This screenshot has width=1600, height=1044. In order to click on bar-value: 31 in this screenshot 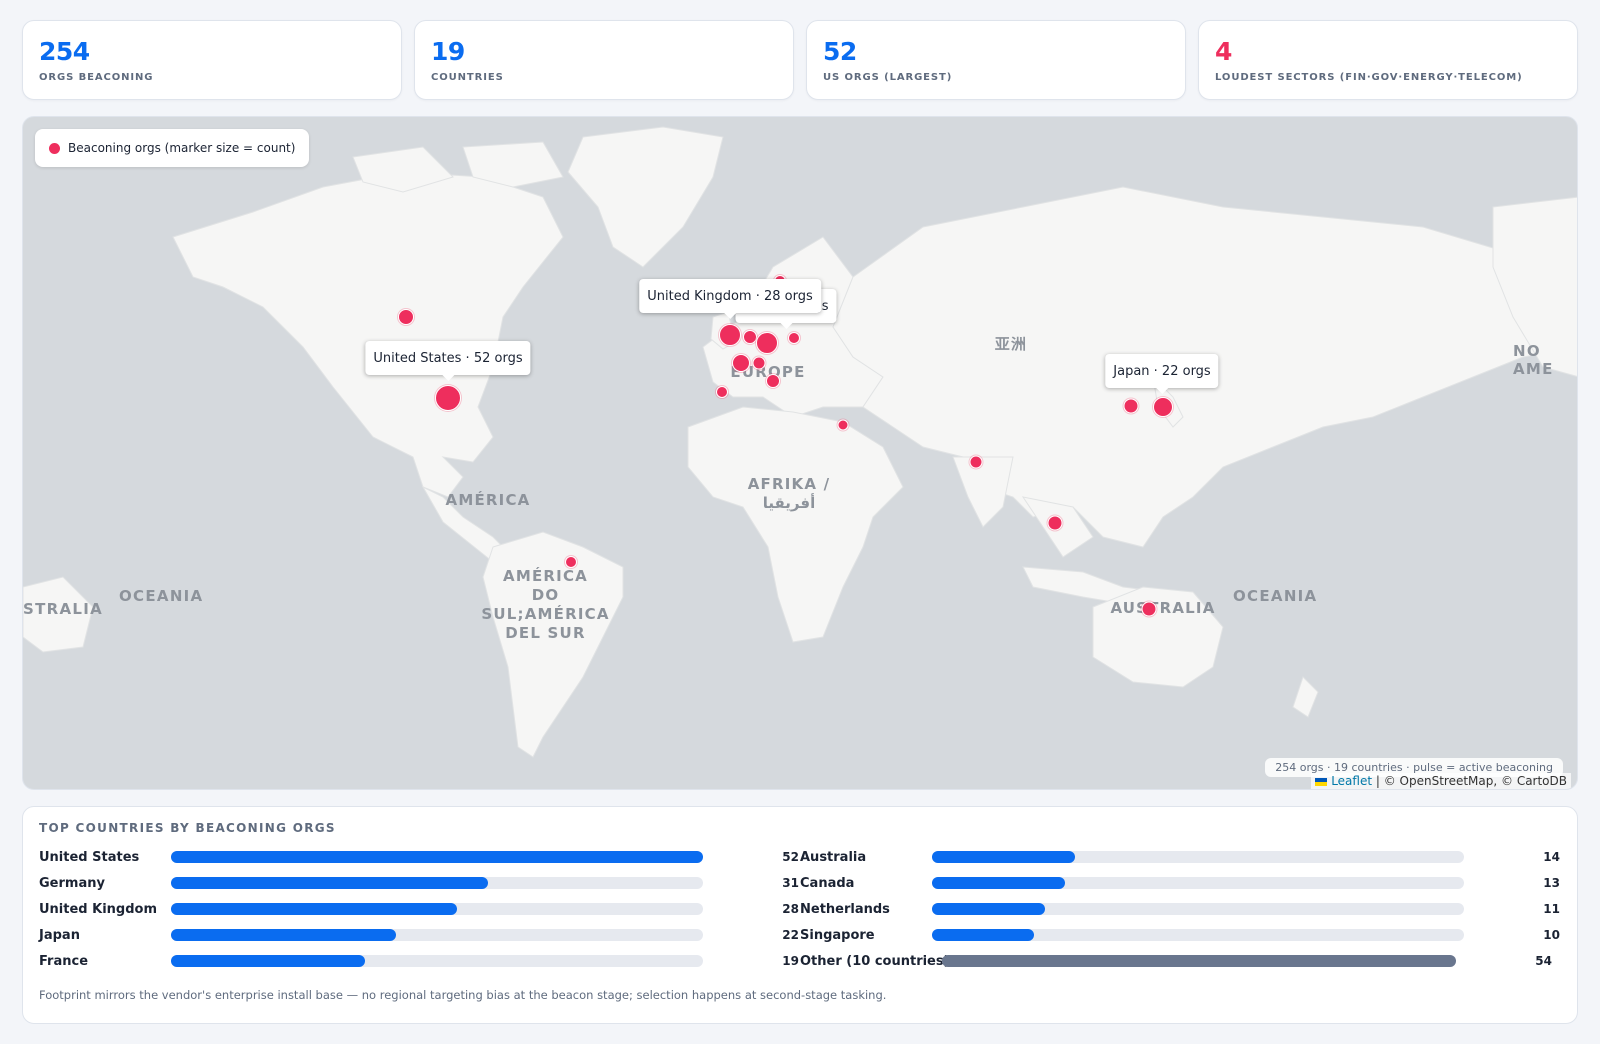, I will do `click(790, 883)`.